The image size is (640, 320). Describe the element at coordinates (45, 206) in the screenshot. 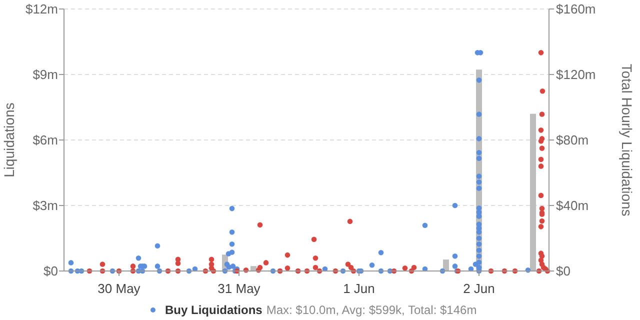

I see `y-tick-label: $3m` at that location.